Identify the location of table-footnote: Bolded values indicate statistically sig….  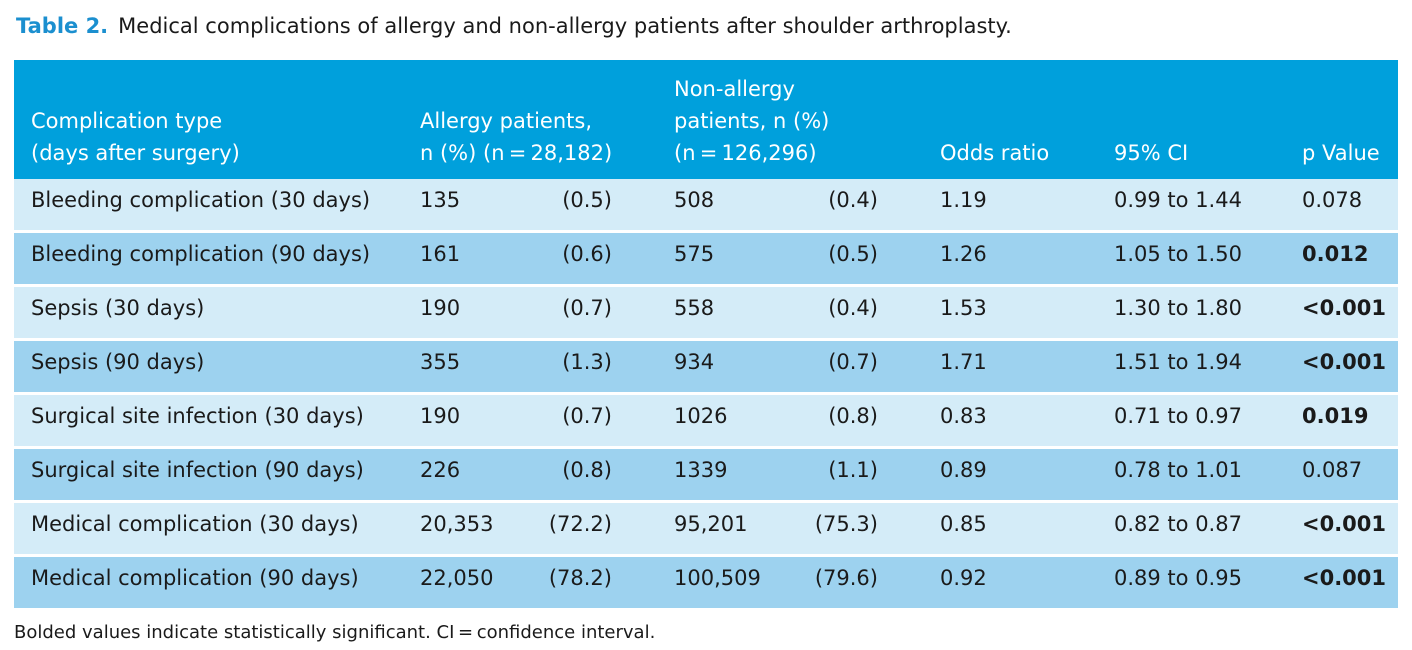
(335, 632).